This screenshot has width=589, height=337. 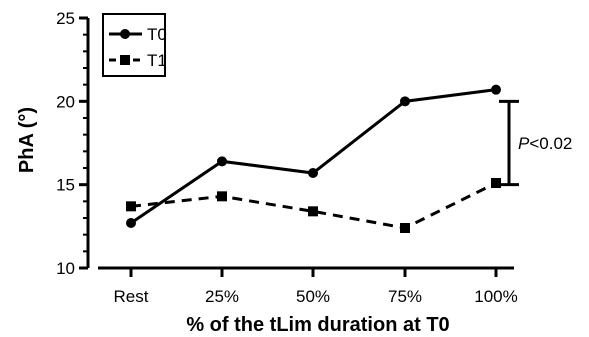 I want to click on legend-marker-t1, so click(x=125, y=60).